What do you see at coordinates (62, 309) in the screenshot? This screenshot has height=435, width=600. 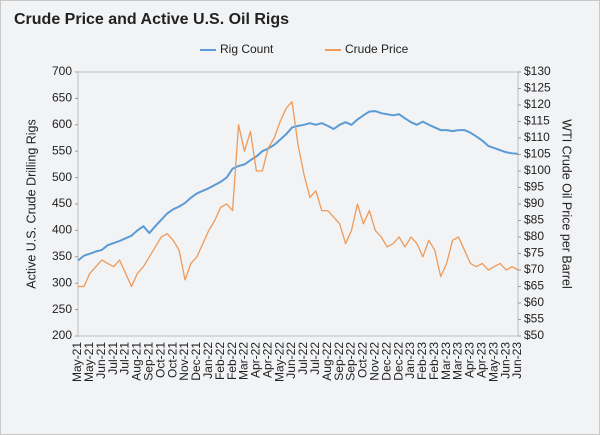 I see `y-tick-label: 250` at bounding box center [62, 309].